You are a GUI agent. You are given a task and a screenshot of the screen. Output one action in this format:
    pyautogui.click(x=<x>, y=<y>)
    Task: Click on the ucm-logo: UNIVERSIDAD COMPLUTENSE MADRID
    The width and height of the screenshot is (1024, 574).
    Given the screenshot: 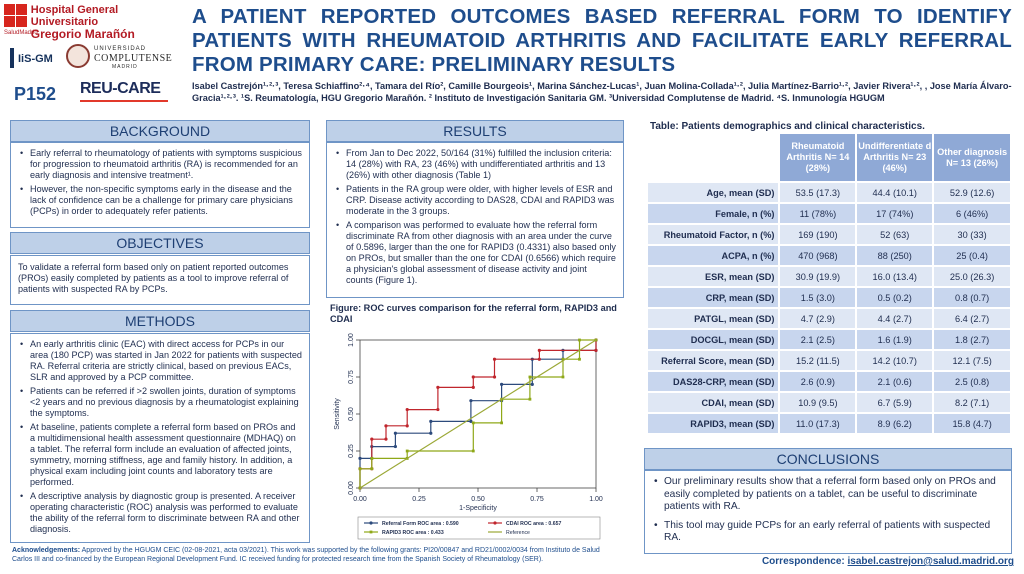 What is the action you would take?
    pyautogui.click(x=121, y=58)
    